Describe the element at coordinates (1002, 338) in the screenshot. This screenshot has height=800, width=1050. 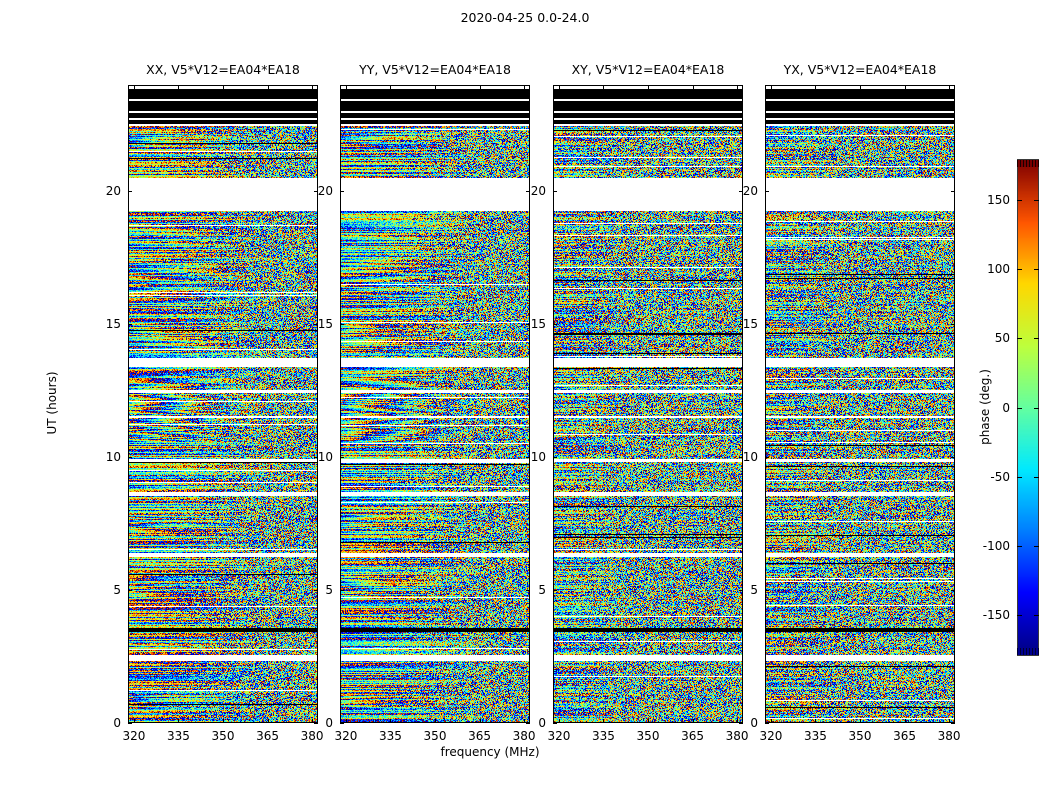
I see `colorbar-tick-label: 50` at that location.